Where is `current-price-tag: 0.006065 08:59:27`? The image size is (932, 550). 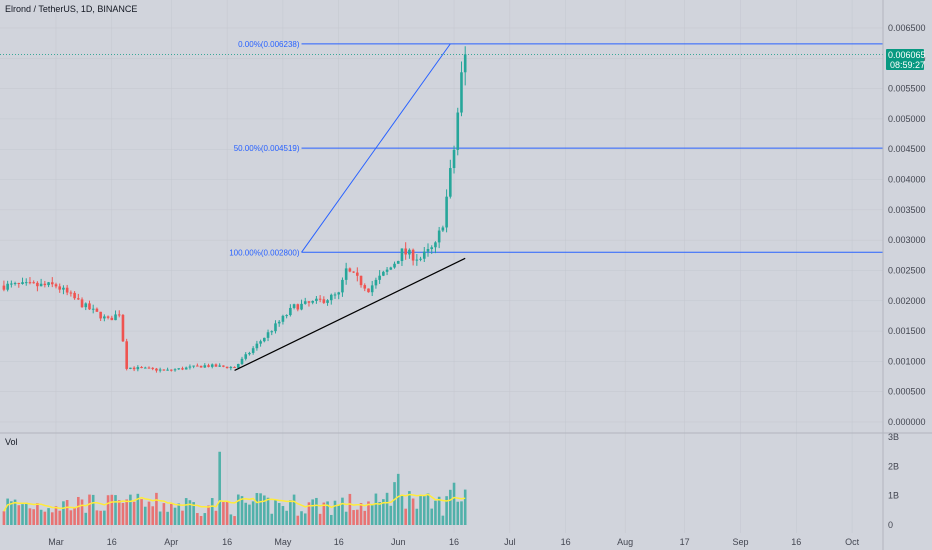
current-price-tag: 0.006065 08:59:27 is located at coordinates (906, 59).